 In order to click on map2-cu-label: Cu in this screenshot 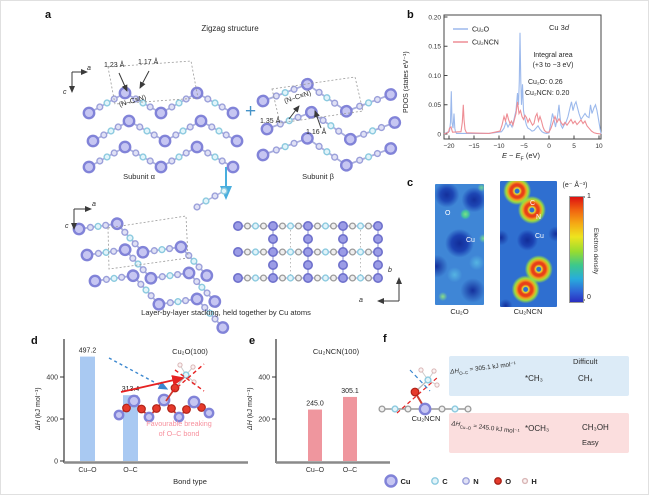, I will do `click(539, 236)`.